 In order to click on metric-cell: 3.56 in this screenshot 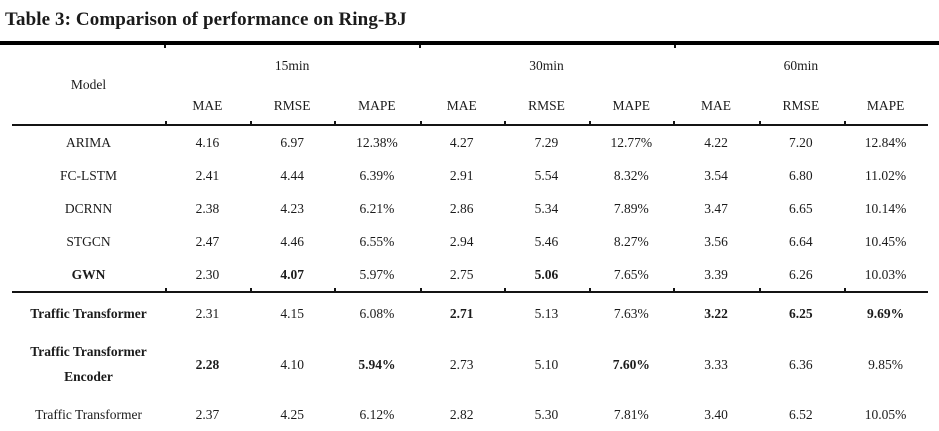, I will do `click(716, 241)`.